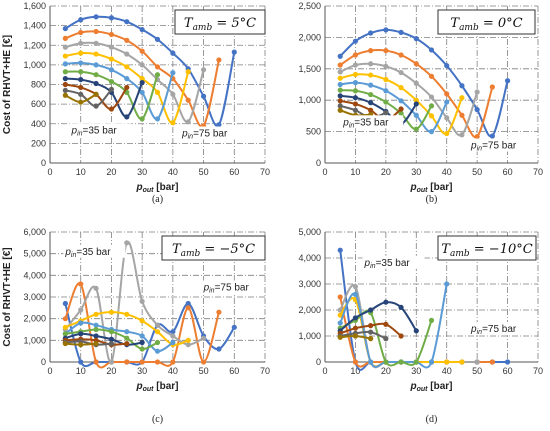  What do you see at coordinates (100, 130) in the screenshot?
I see `annotation-bg` at bounding box center [100, 130].